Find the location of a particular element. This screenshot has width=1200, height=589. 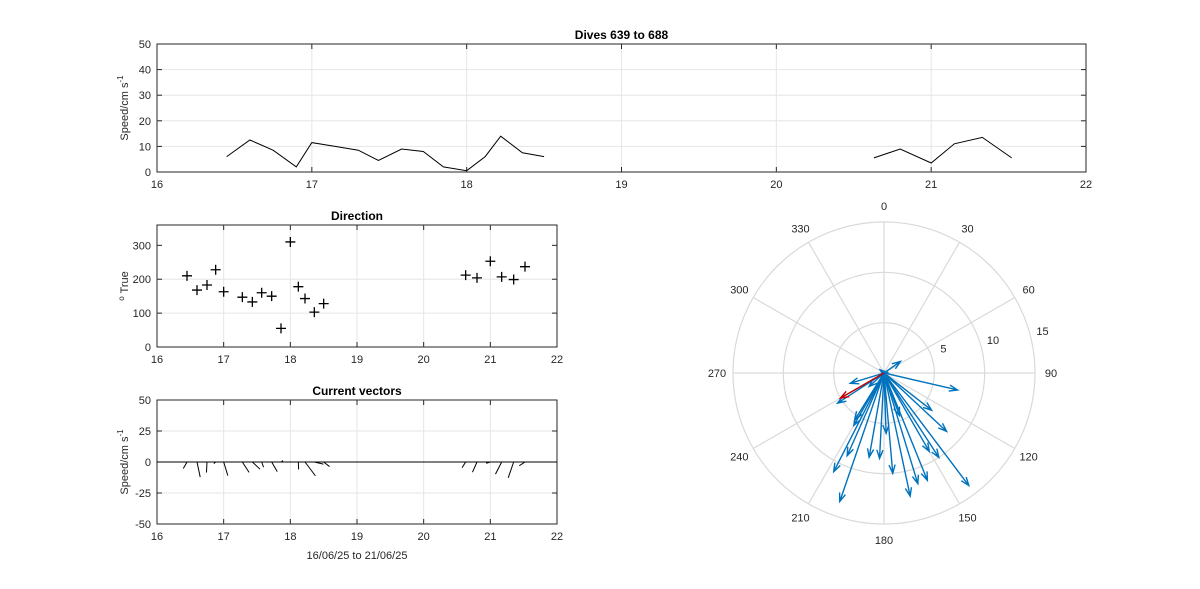

speed-y-tick-label: 20 is located at coordinates (145, 122).